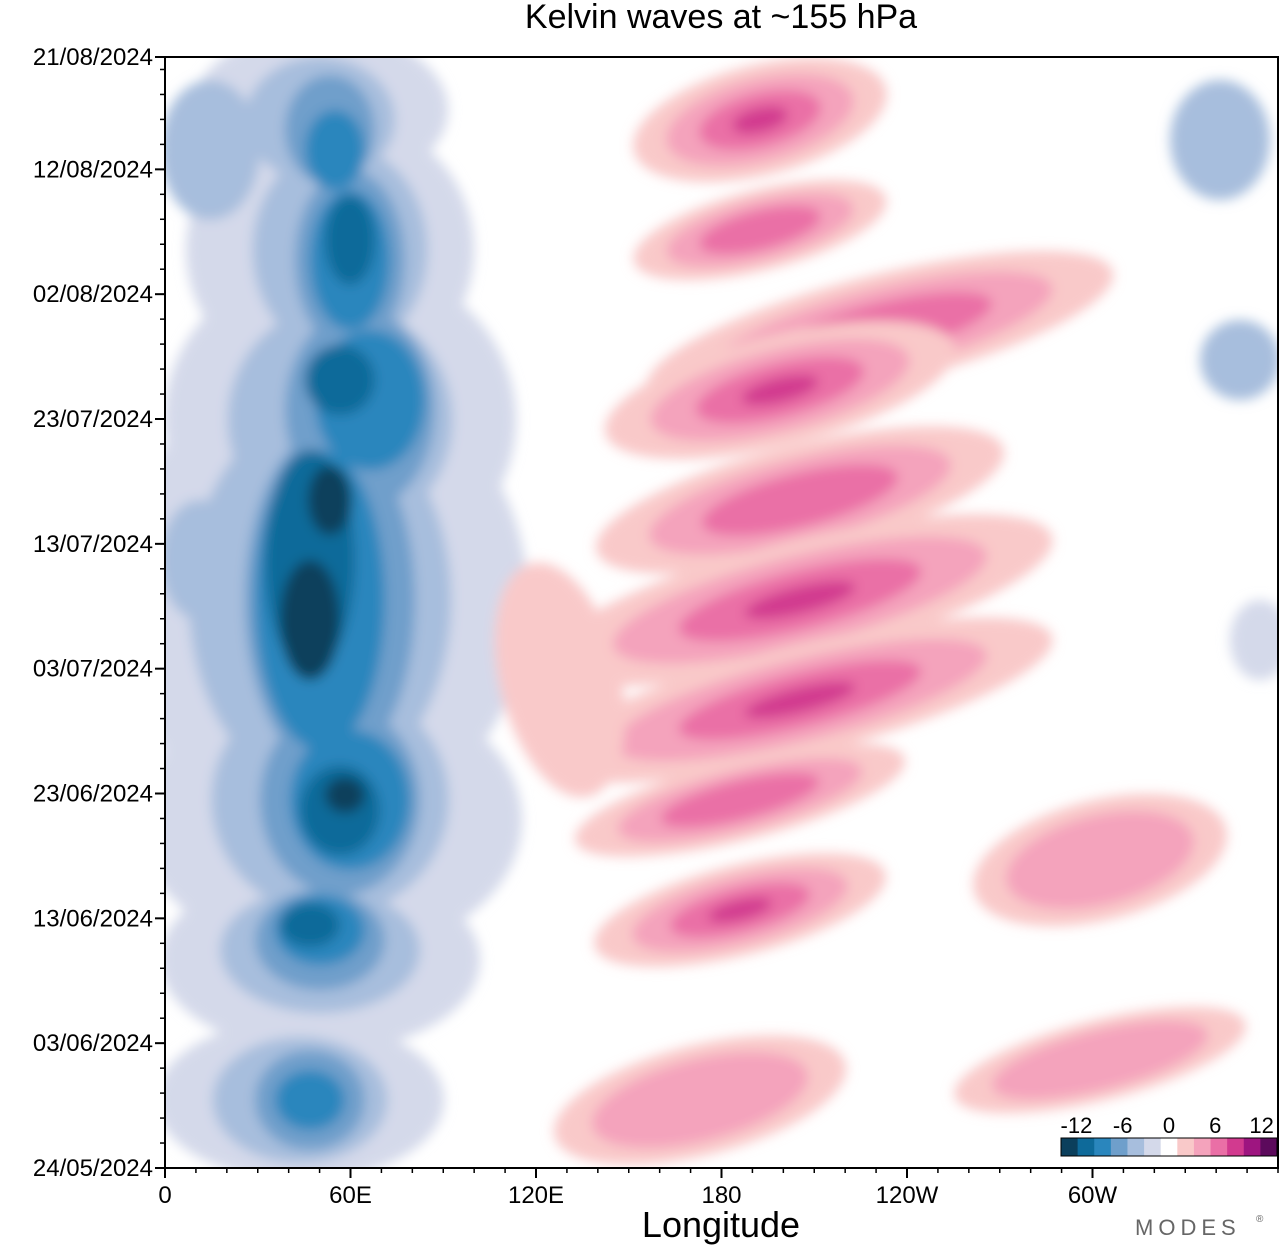  I want to click on x-axis-label: Longitude, so click(721, 1224).